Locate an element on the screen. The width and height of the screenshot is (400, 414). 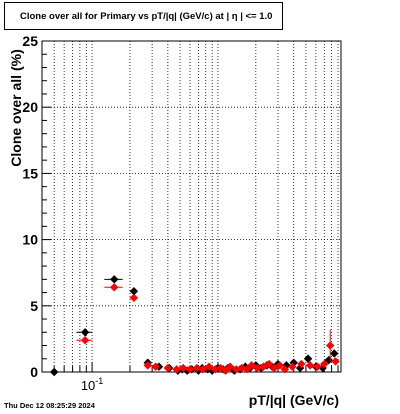
y-tick-label: 25 is located at coordinates (30, 41).